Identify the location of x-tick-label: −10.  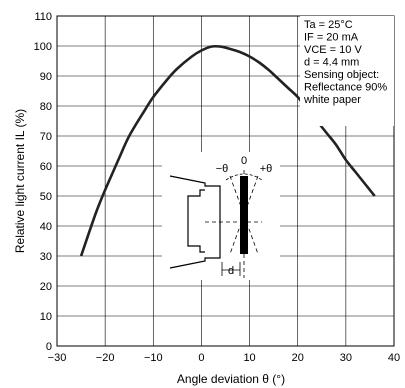
(153, 358).